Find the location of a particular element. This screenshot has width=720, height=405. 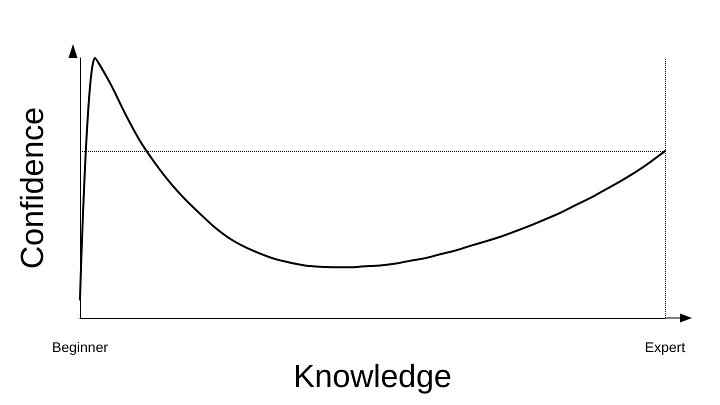

x-tick-label: Expert is located at coordinates (665, 347).